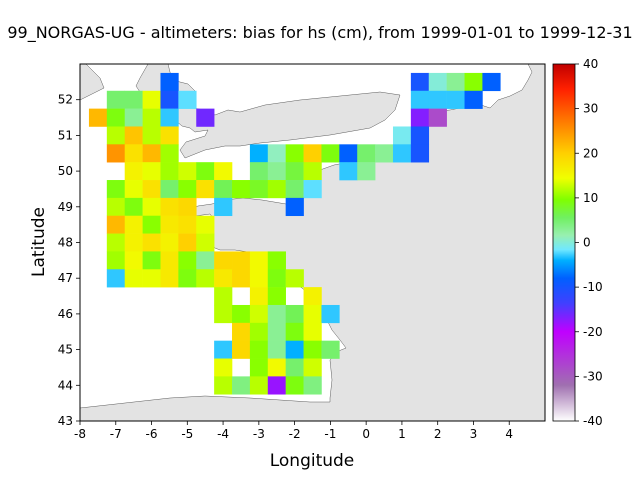 Image resolution: width=640 pixels, height=484 pixels. Describe the element at coordinates (65, 207) in the screenshot. I see `y-tick-label: 49` at that location.